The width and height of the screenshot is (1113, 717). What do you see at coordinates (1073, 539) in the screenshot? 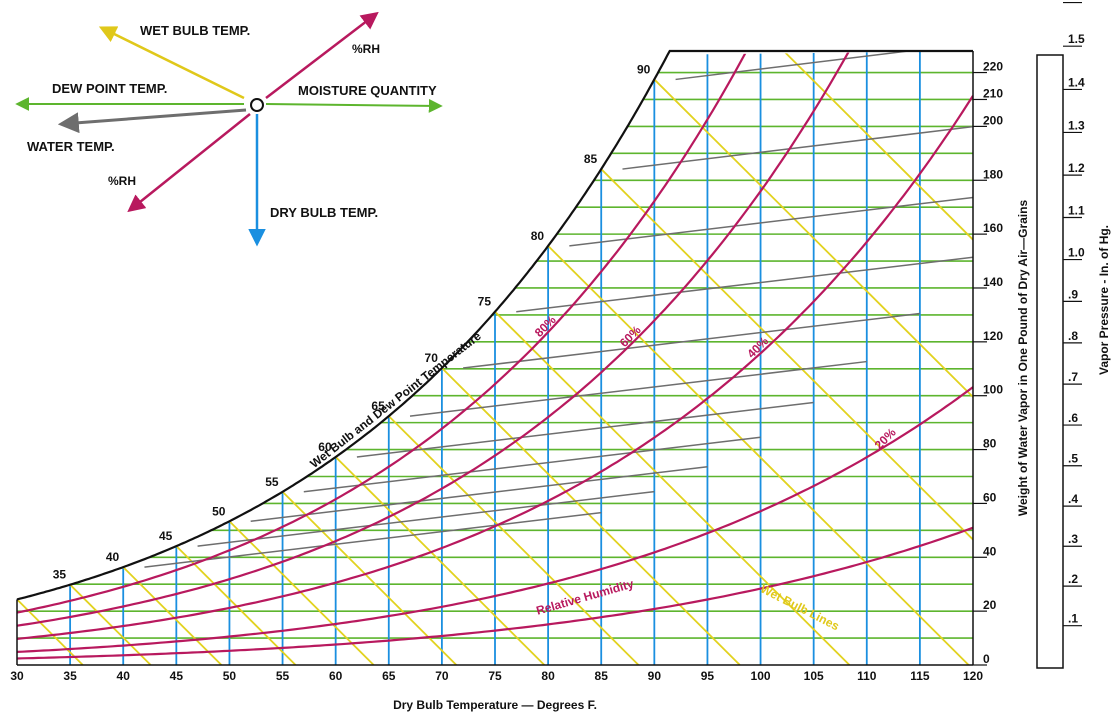
I see `vapor-pressure-tick-label: .3` at bounding box center [1073, 539].